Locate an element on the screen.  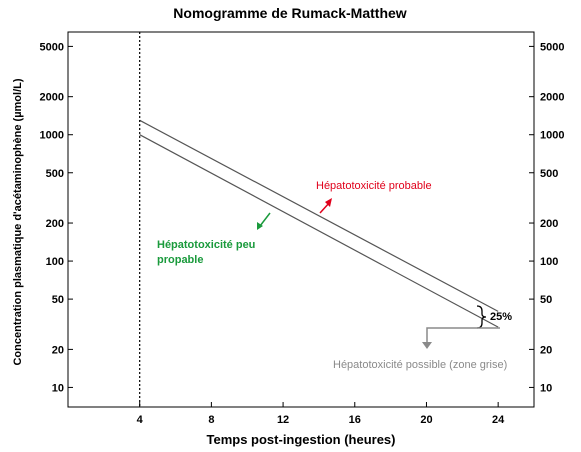
y-tick-label-left: 200 is located at coordinates (55, 224).